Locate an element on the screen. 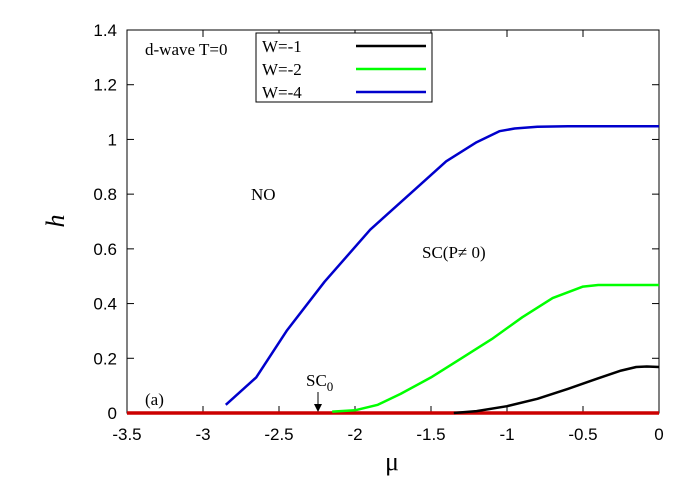 This screenshot has width=685, height=480. y-tick-label: 0.2 is located at coordinates (105, 358).